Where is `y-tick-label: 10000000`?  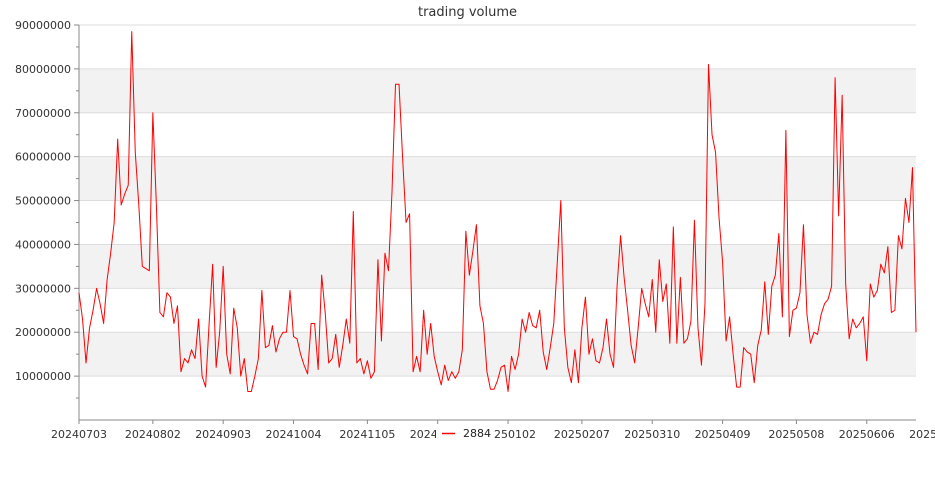 y-tick-label: 10000000 is located at coordinates (43, 376).